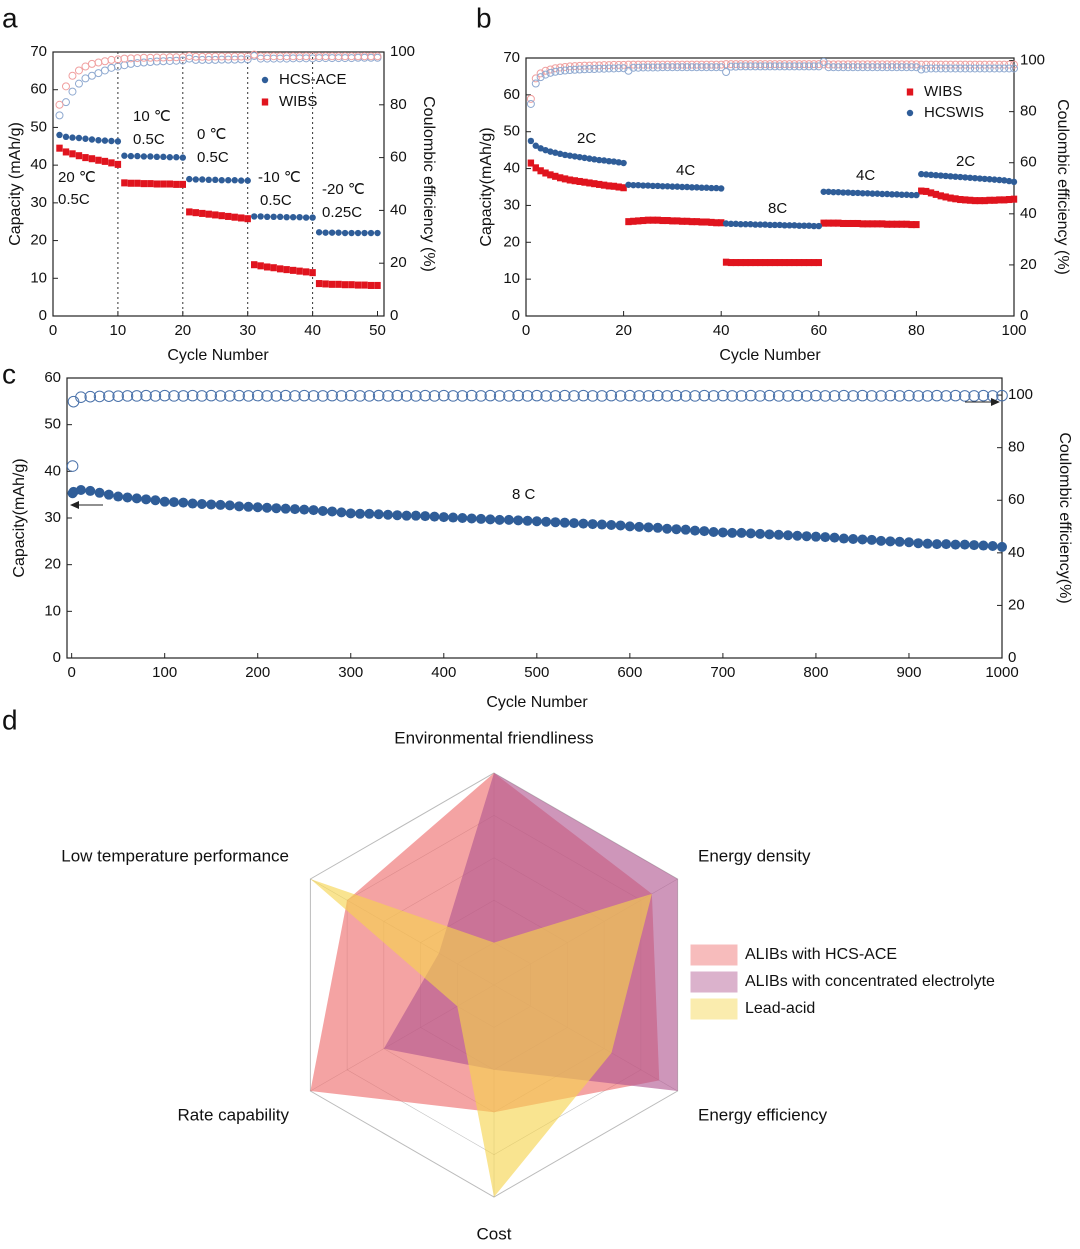  What do you see at coordinates (511, 204) in the screenshot?
I see `y-tick-label: 30` at bounding box center [511, 204].